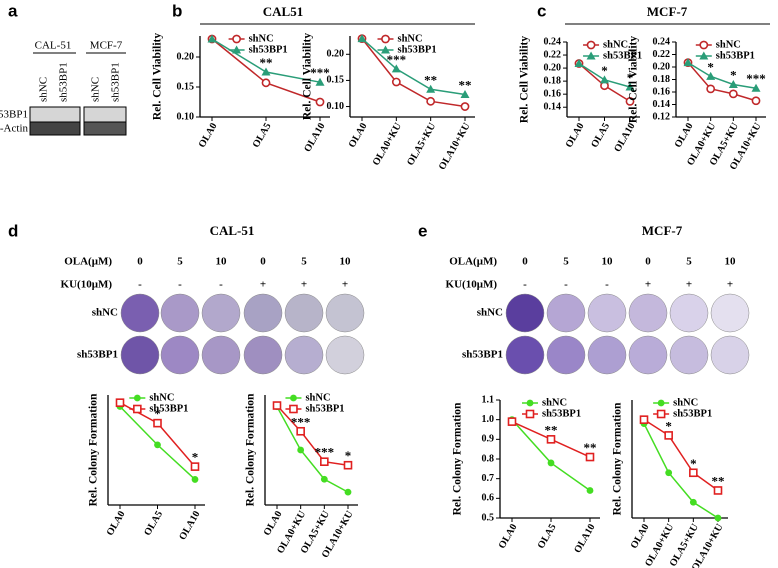 The height and width of the screenshot is (568, 778). Describe the element at coordinates (422, 230) in the screenshot. I see `panel-label: e` at that location.